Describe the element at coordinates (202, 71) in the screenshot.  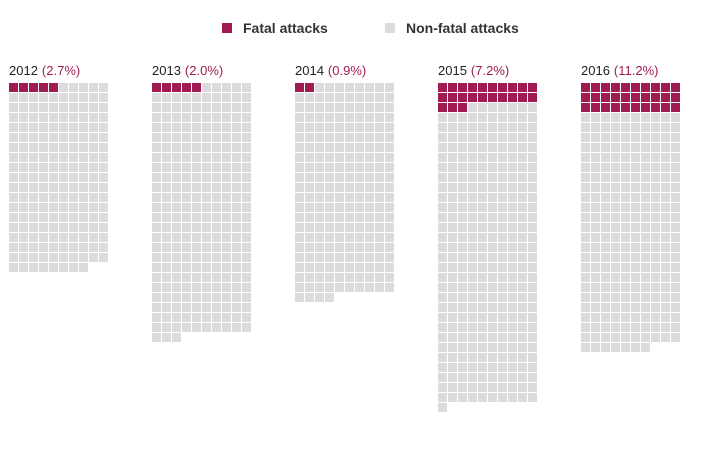
I see `panel-title: 2013 (2.0%)` at that location.